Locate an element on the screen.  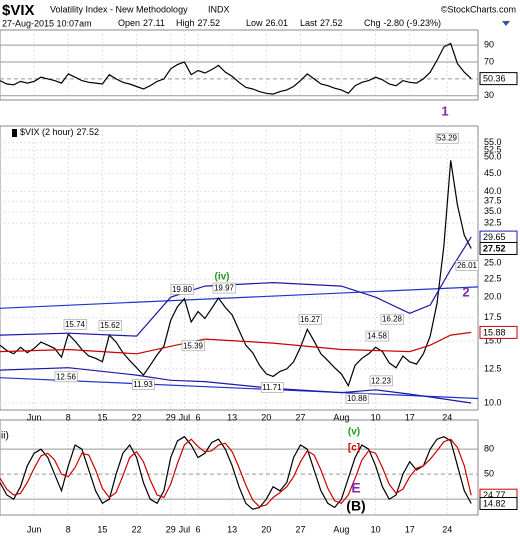
quote-item: Low 26.01 is located at coordinates (267, 23).